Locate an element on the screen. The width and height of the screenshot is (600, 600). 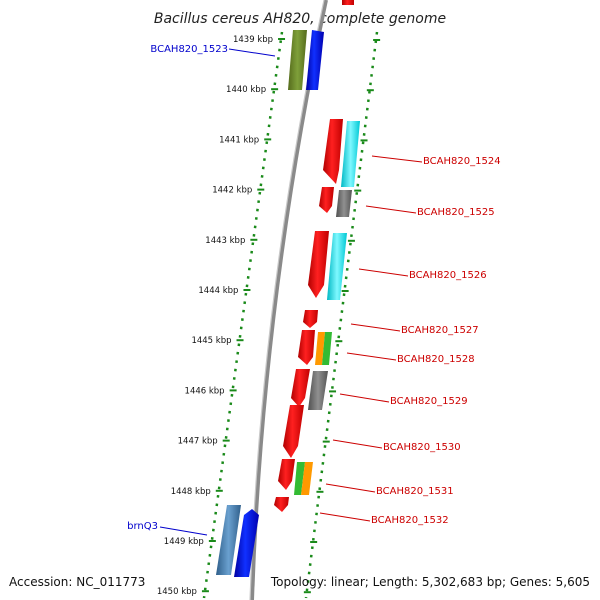
gene-label-1526: BCAH820_1526 is located at coordinates (448, 275).